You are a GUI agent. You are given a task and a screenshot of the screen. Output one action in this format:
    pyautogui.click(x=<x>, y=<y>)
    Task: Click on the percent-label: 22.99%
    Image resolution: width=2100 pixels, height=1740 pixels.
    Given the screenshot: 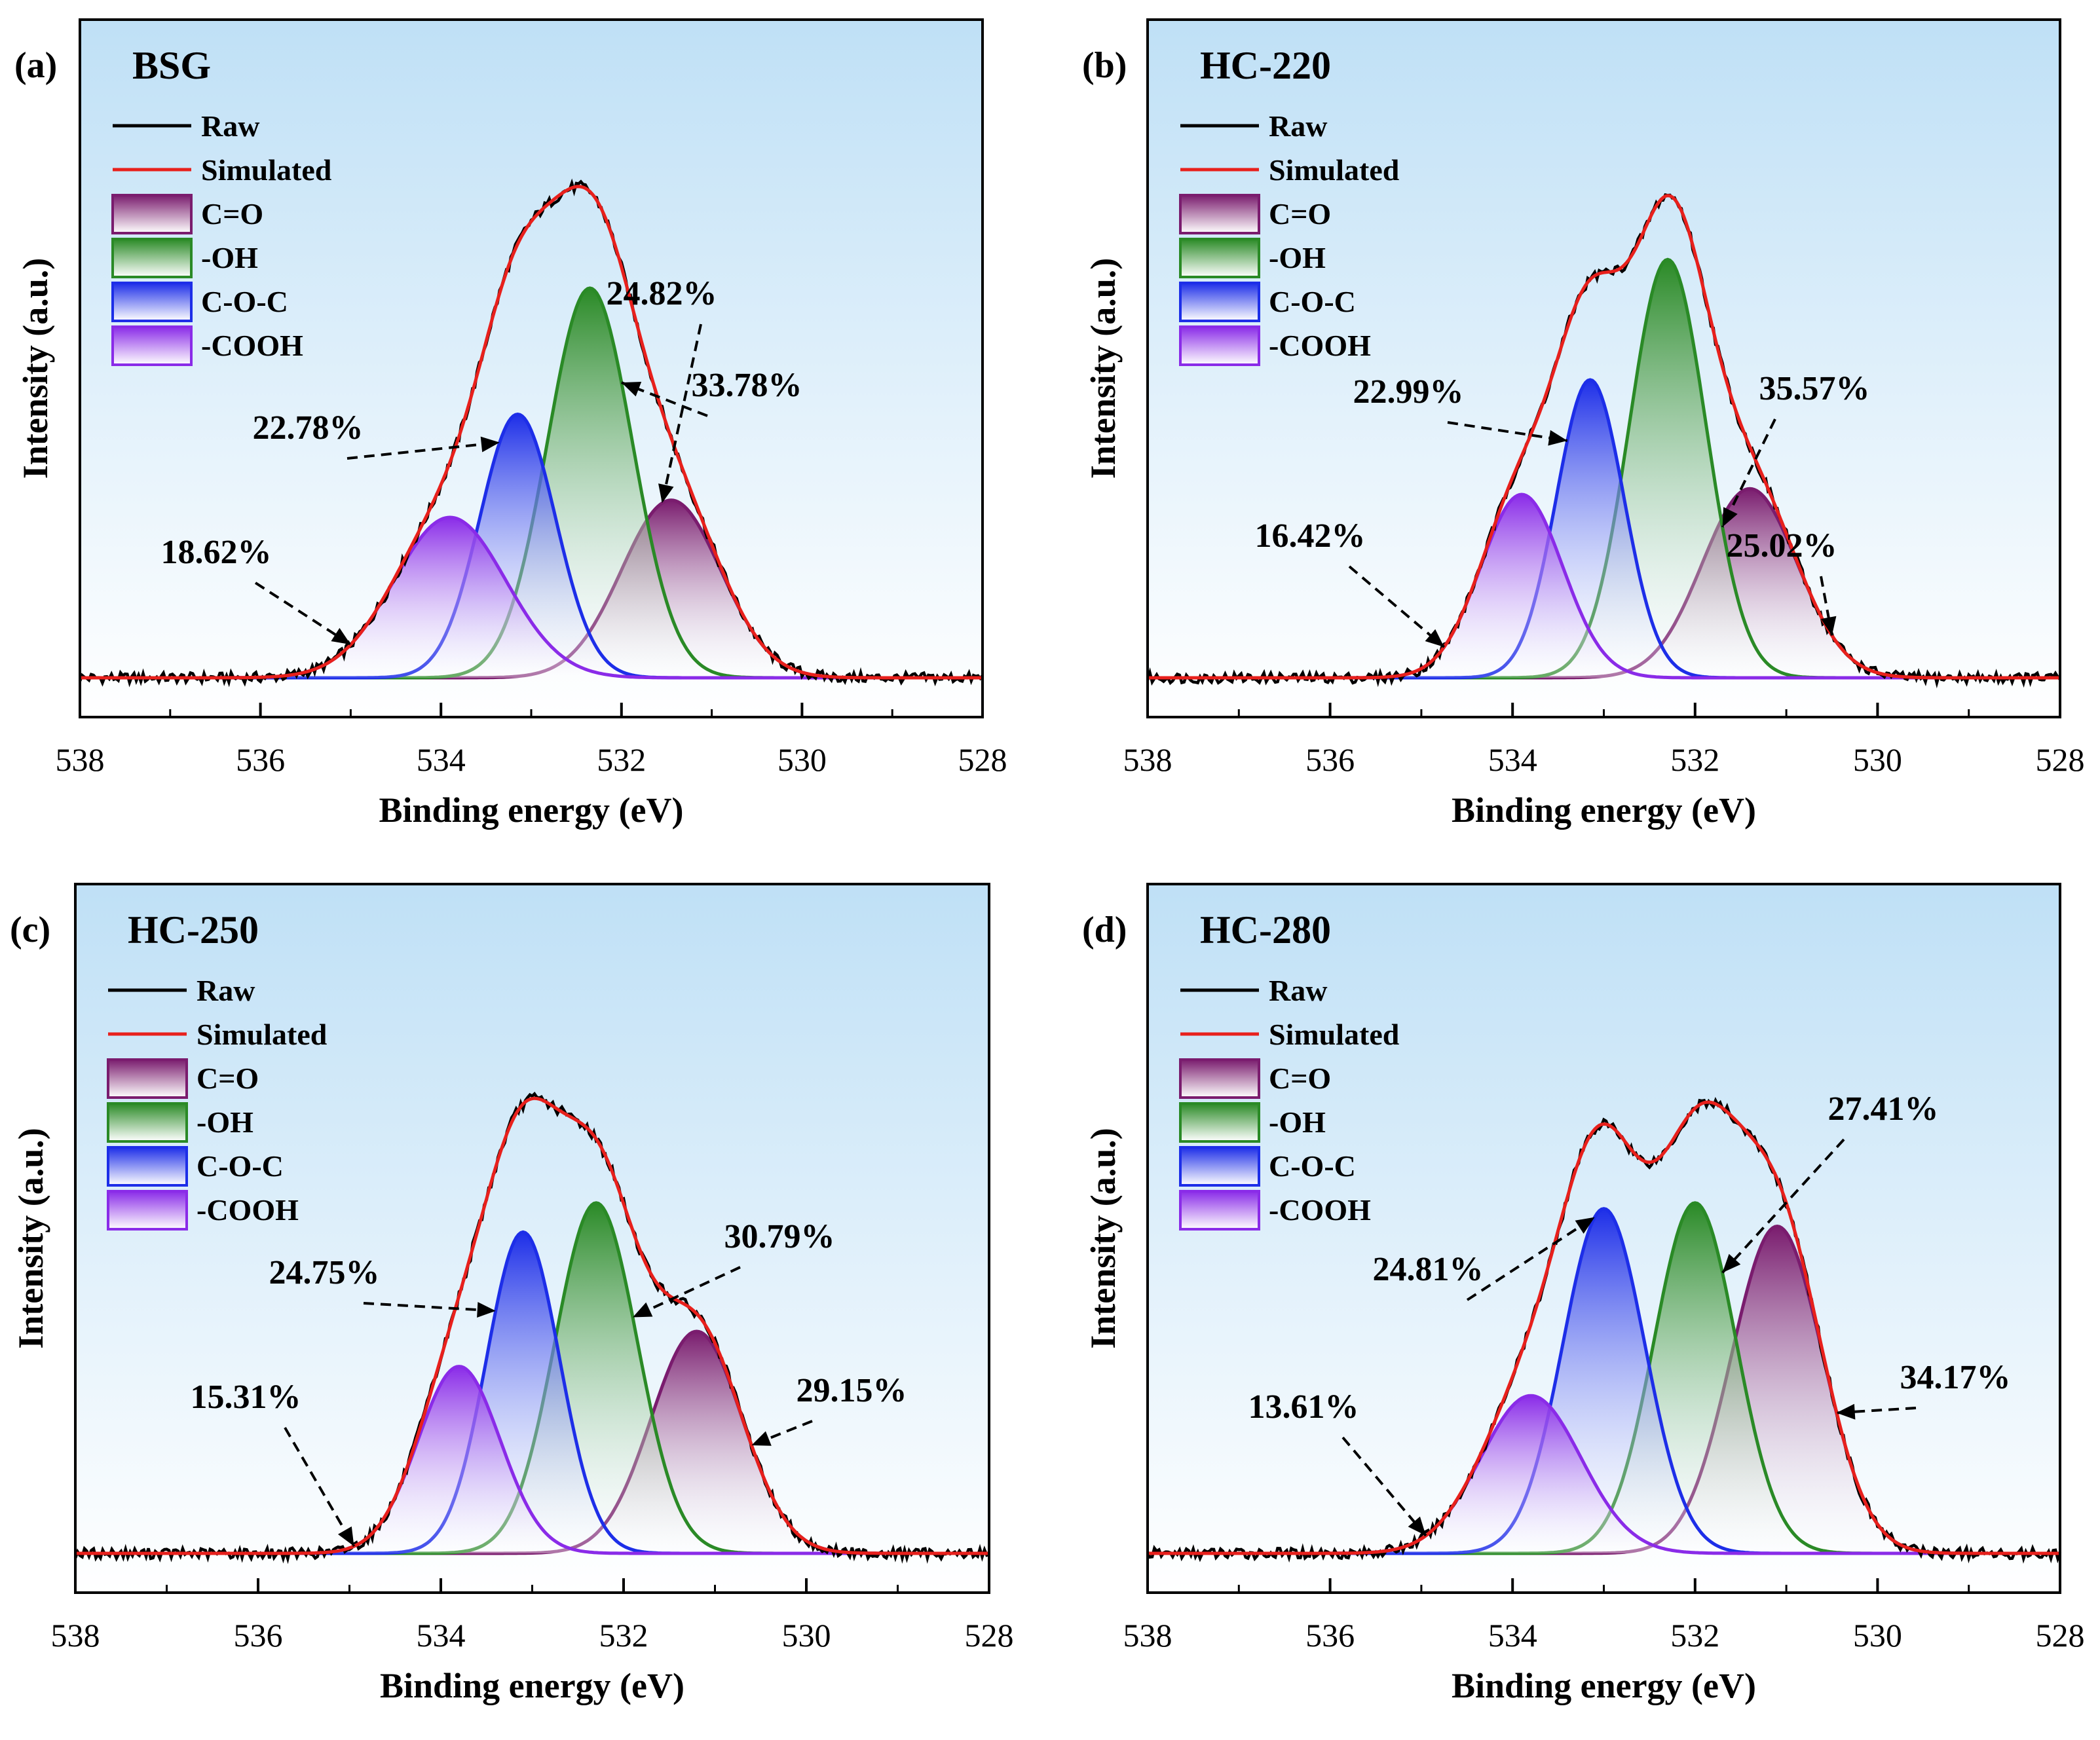 What is the action you would take?
    pyautogui.click(x=1408, y=392)
    